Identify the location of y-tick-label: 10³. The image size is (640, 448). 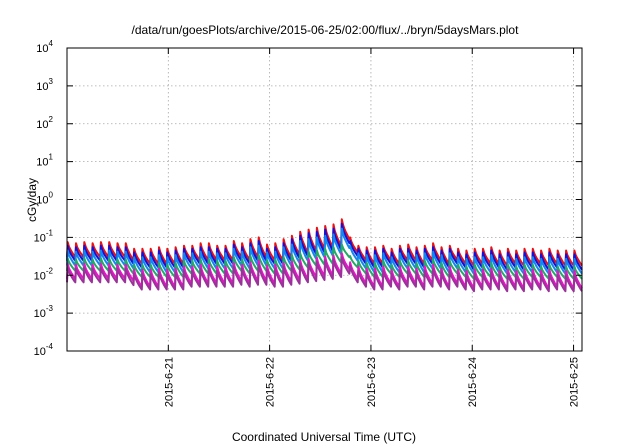
(44, 85).